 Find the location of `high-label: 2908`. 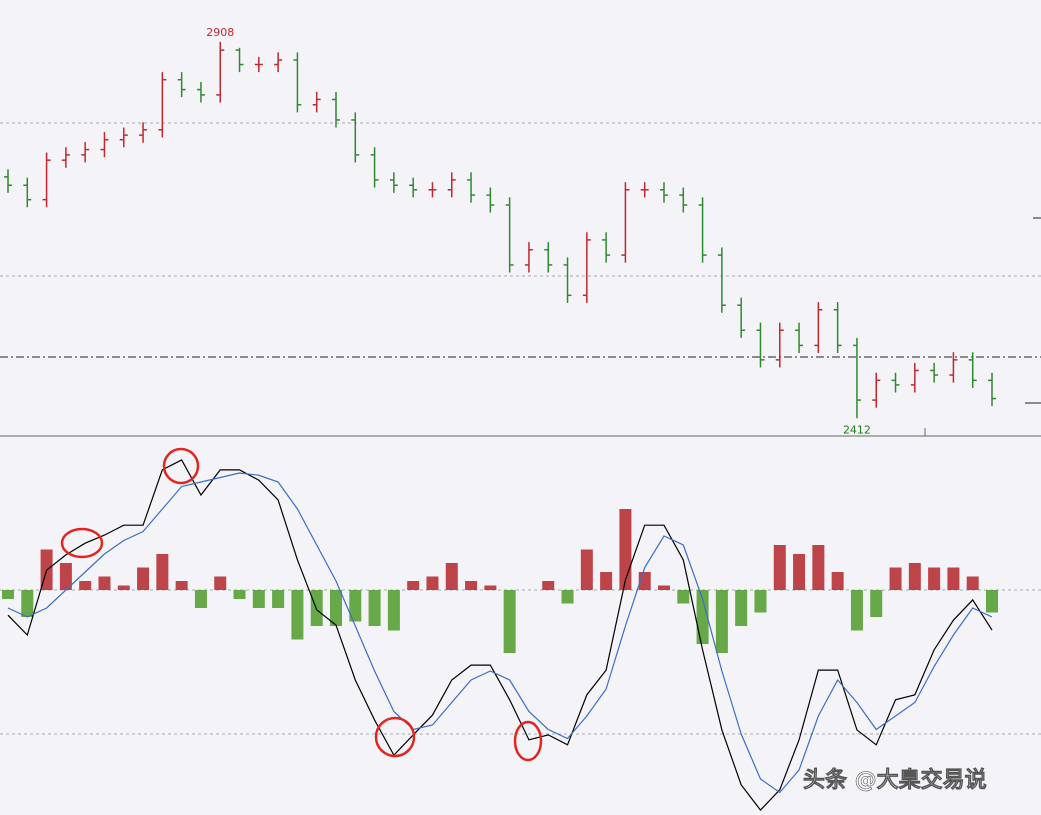

high-label: 2908 is located at coordinates (220, 32).